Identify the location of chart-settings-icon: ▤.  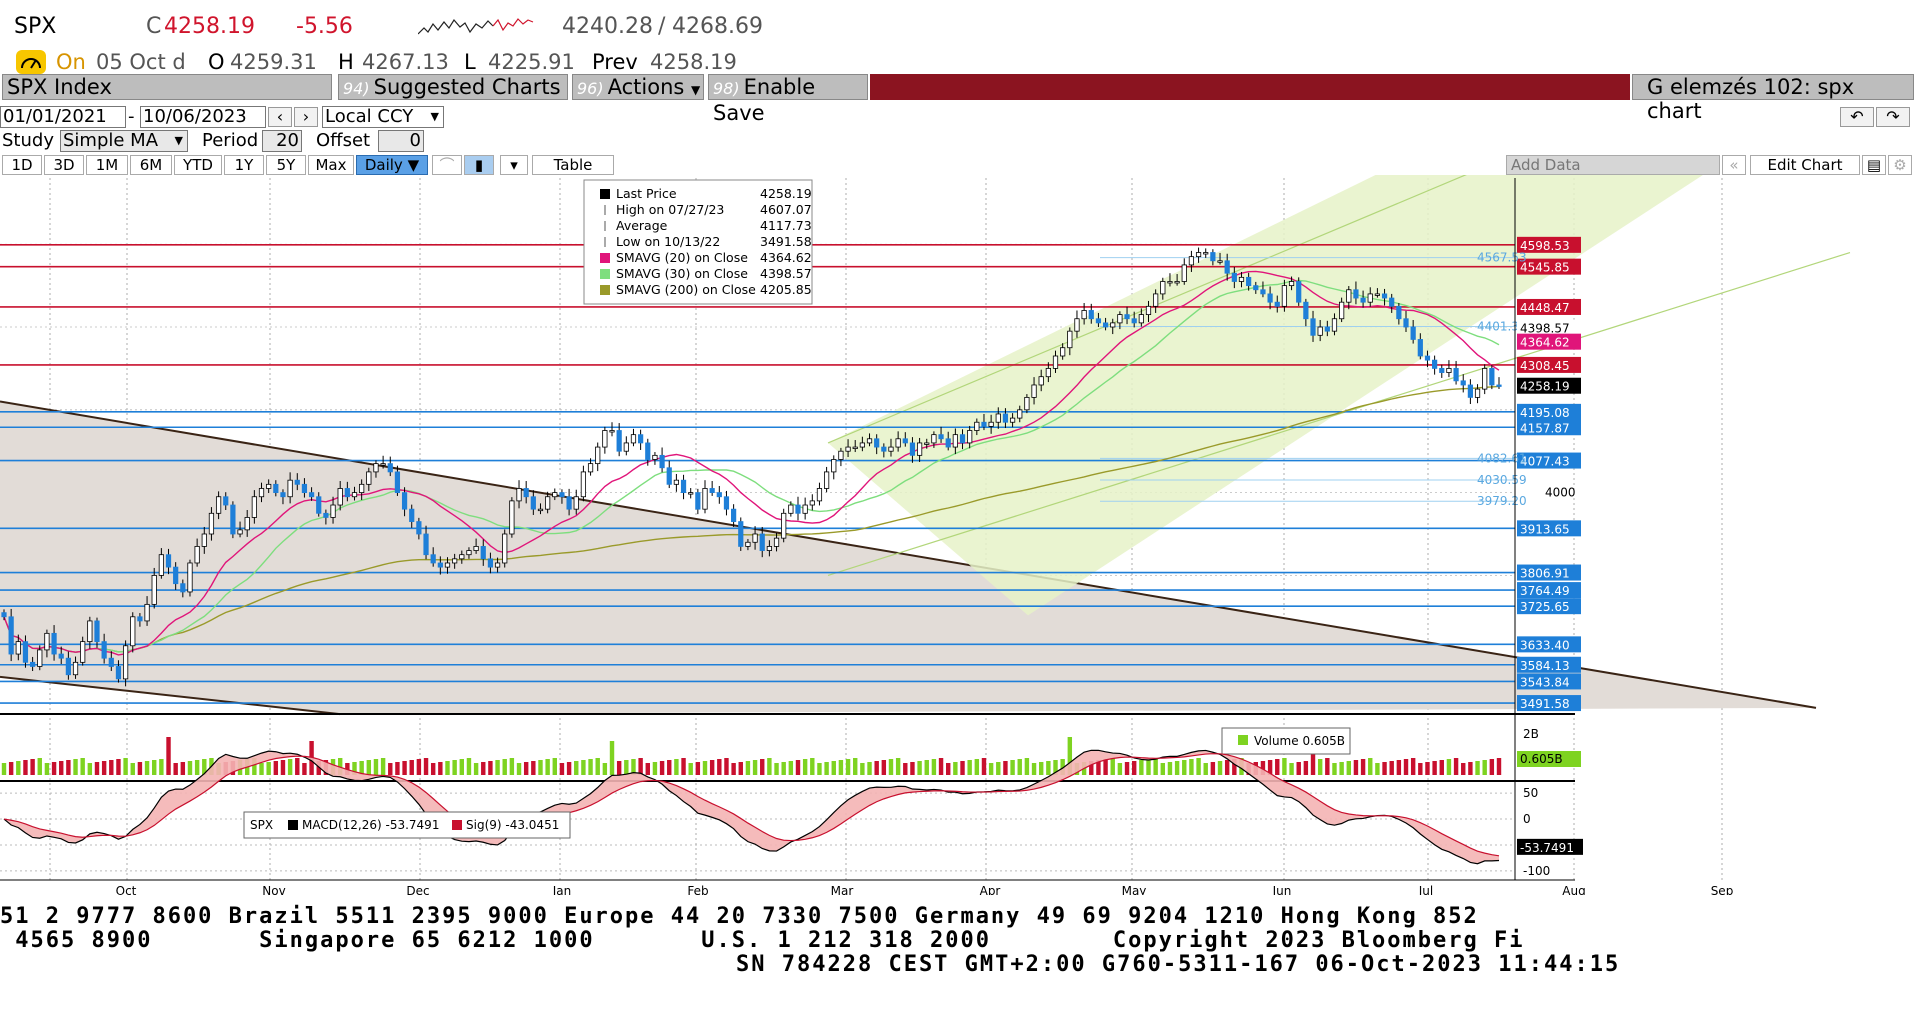
(1874, 165).